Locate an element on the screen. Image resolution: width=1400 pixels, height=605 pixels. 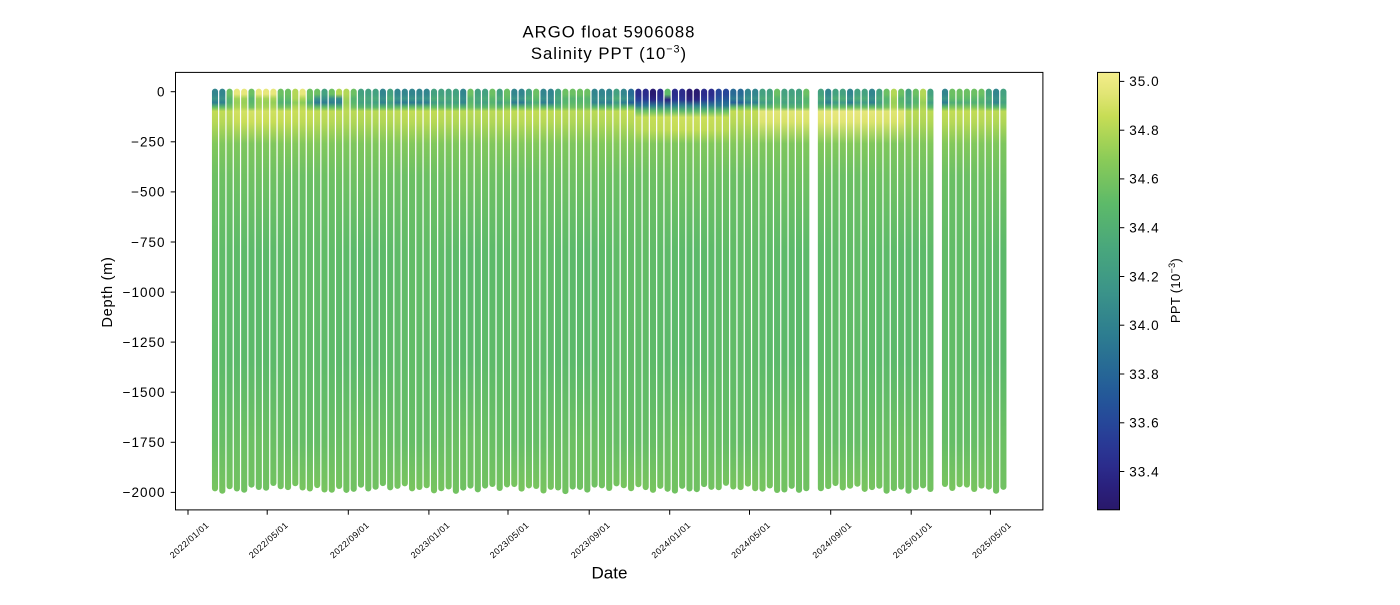
svg-text: Date is located at coordinates (610, 573).